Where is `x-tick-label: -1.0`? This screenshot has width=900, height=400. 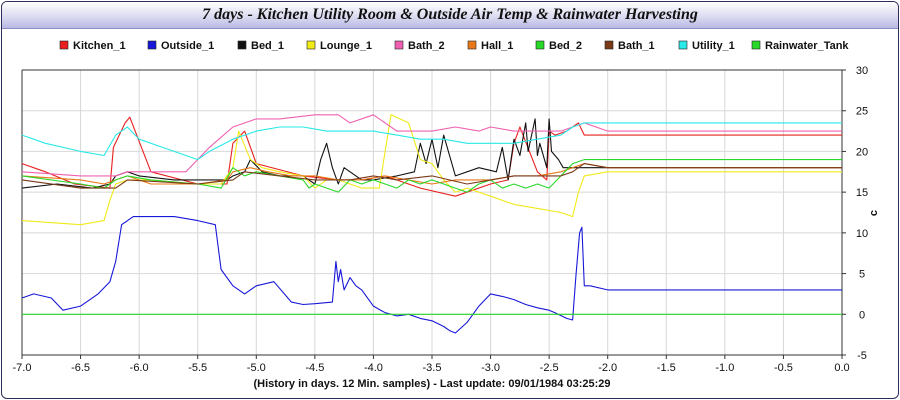 x-tick-label: -1.0 is located at coordinates (724, 368).